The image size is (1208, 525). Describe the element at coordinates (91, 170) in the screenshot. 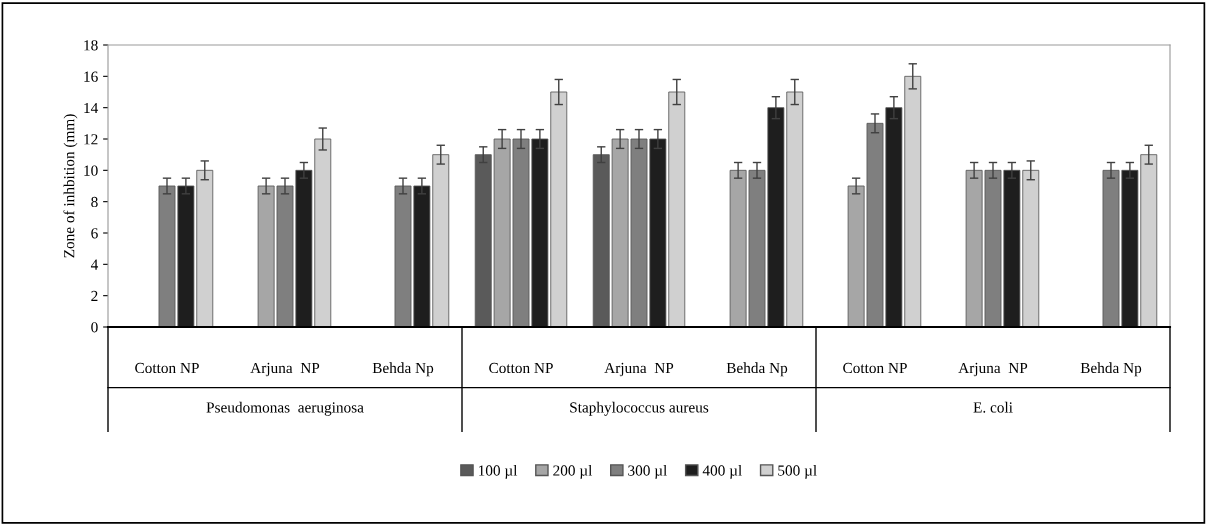

I see `y-tick-label: 10` at that location.